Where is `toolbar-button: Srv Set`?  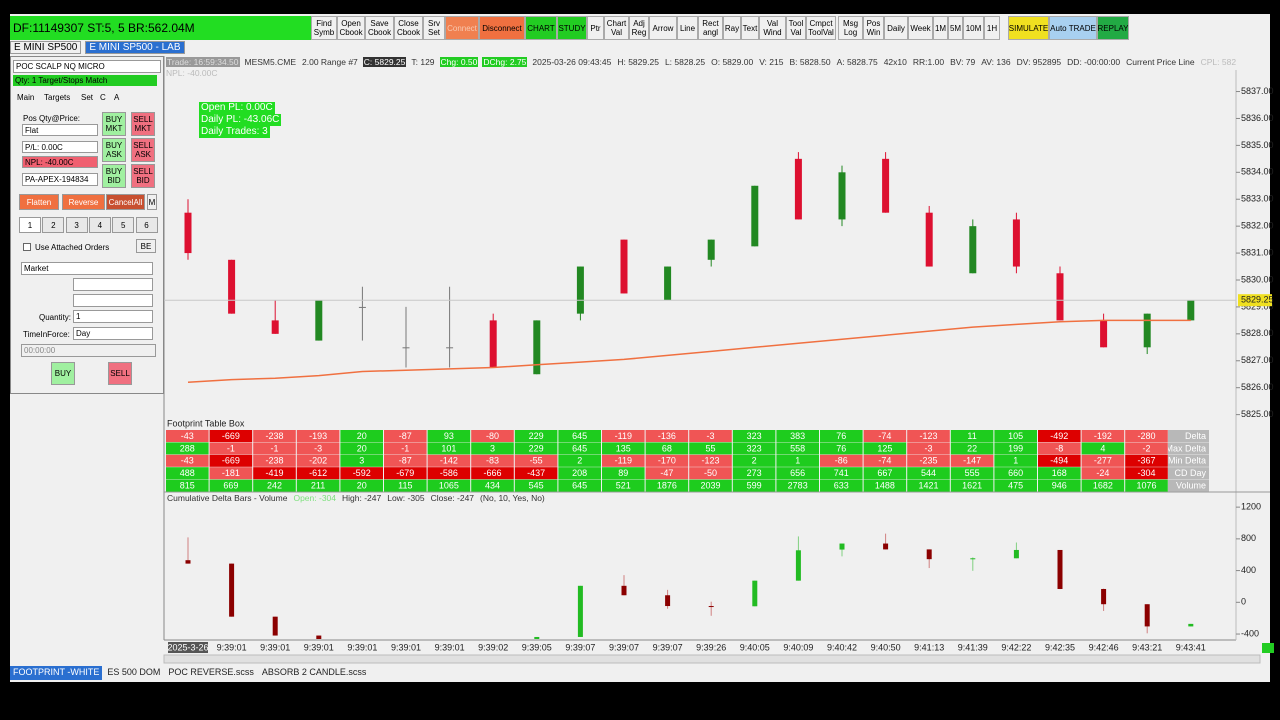 toolbar-button: Srv Set is located at coordinates (434, 28).